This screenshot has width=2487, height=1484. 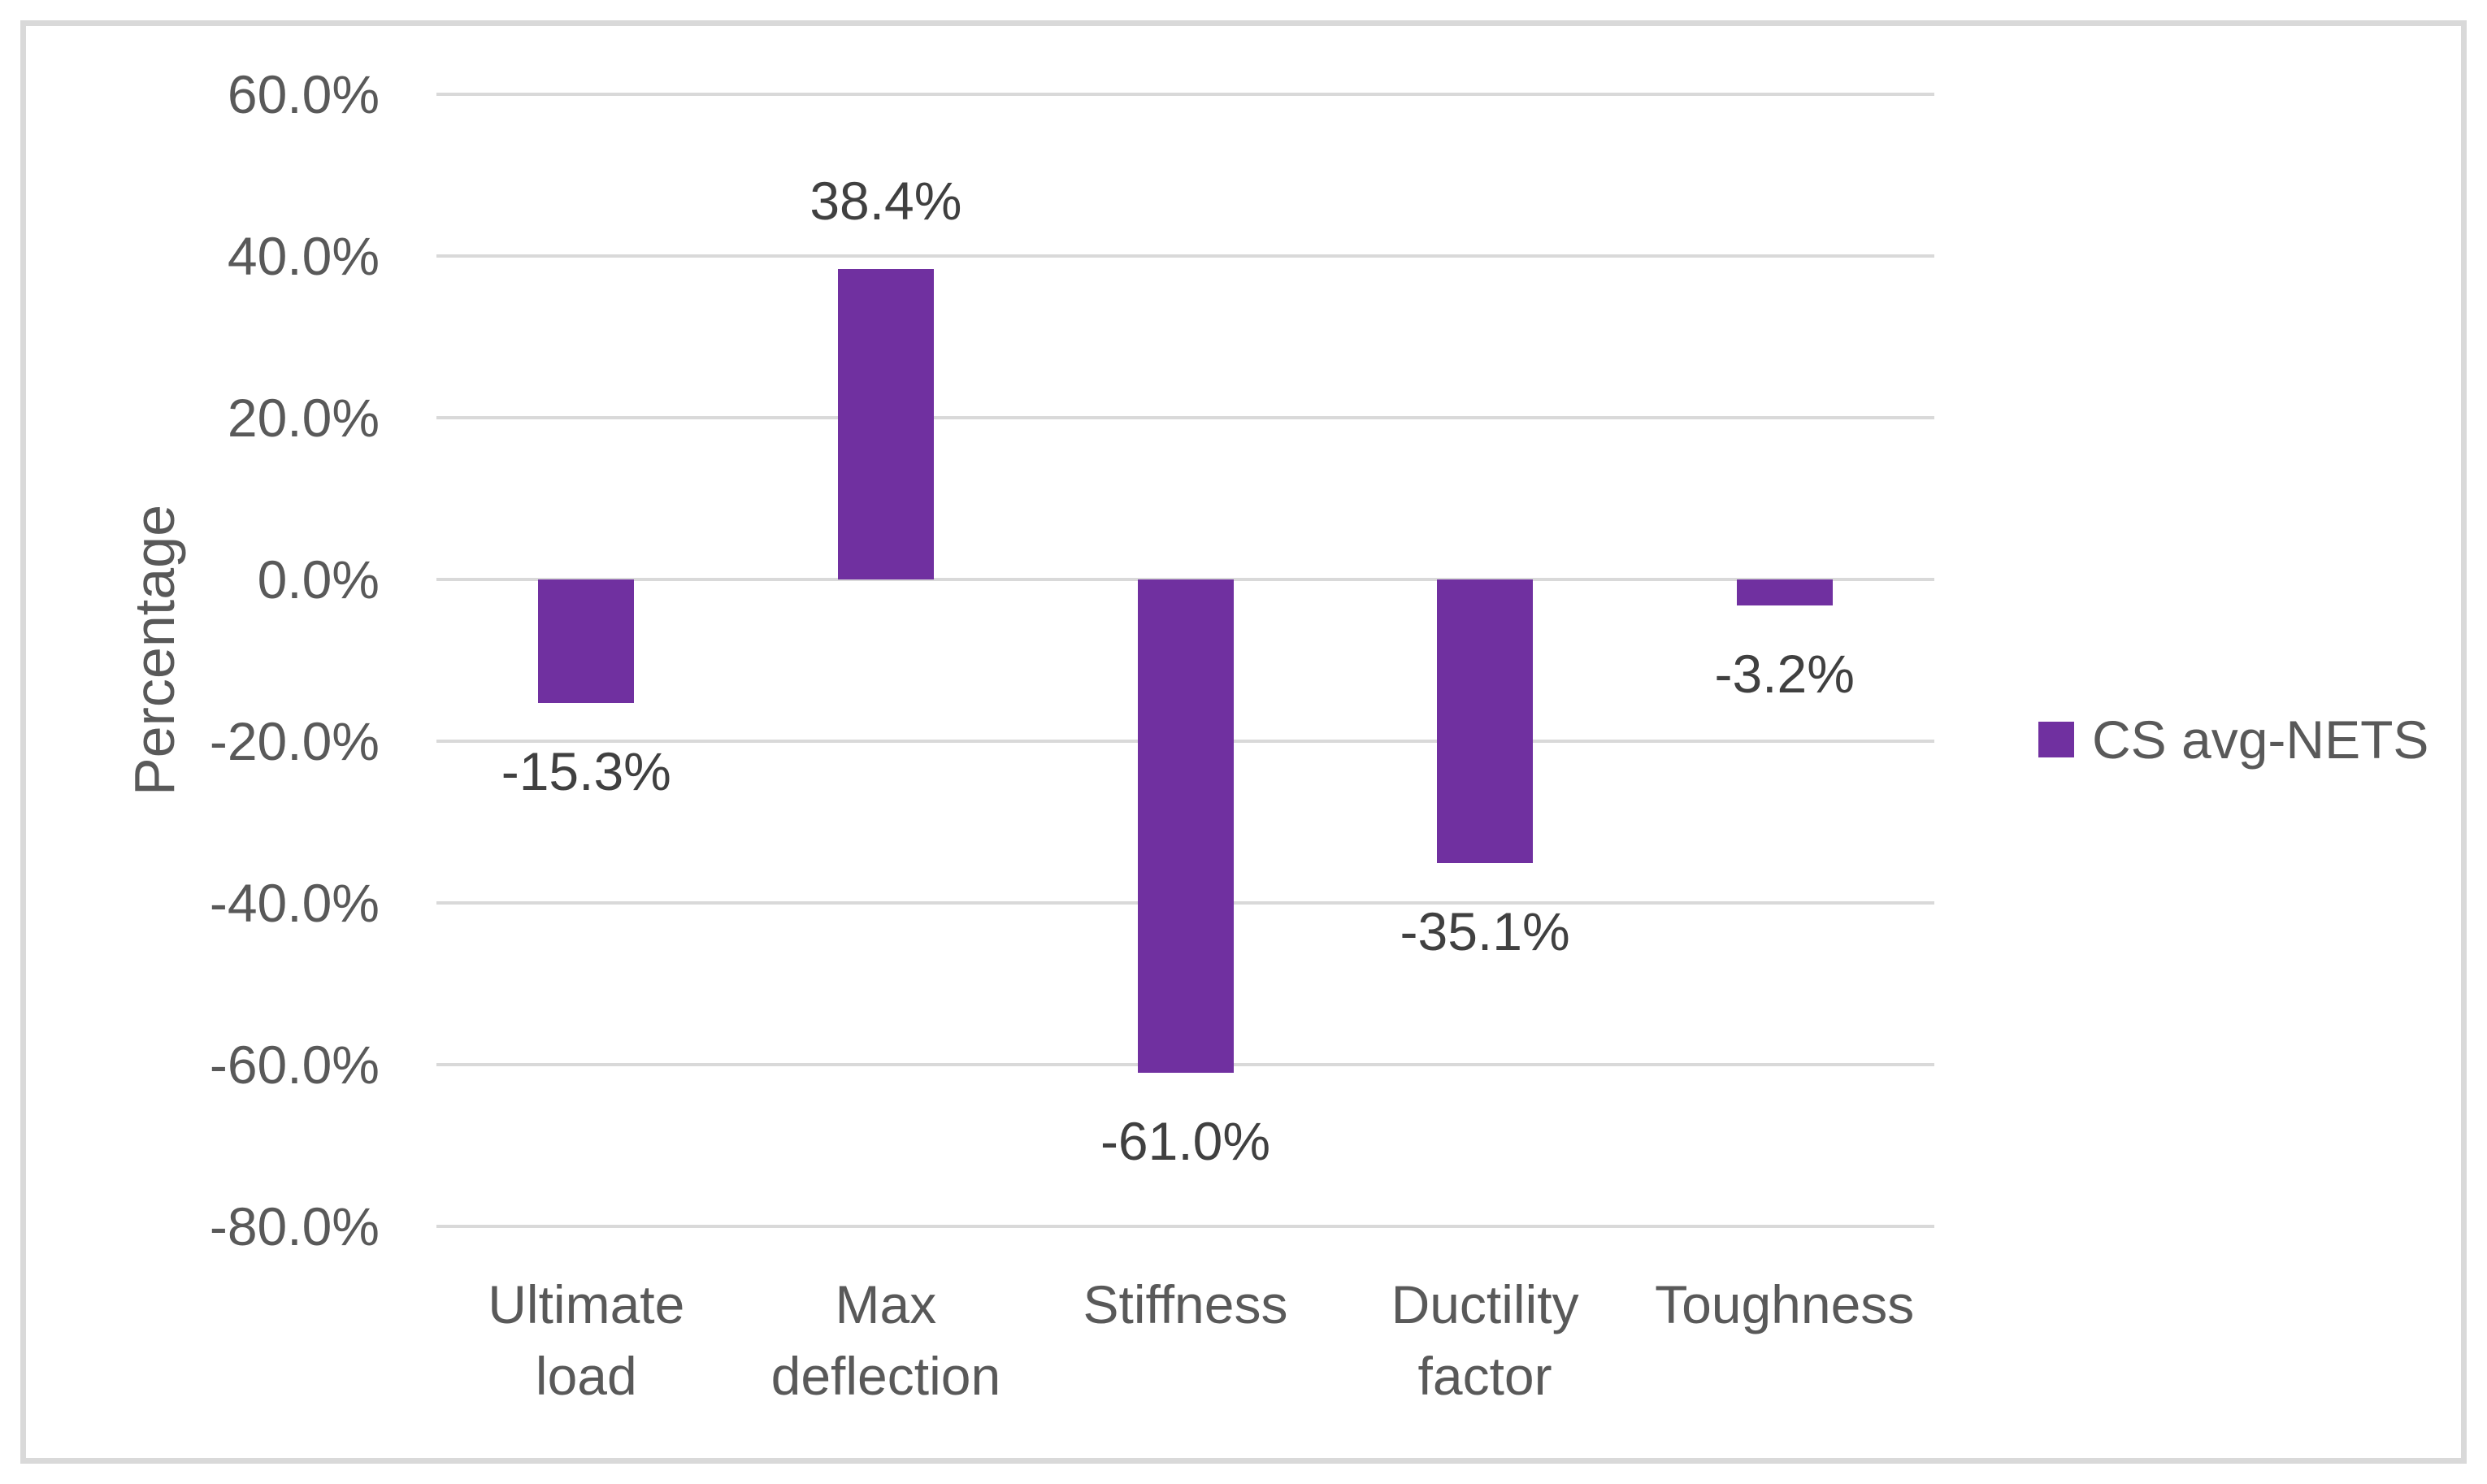 What do you see at coordinates (154, 650) in the screenshot?
I see `y-axis-title: Percentage` at bounding box center [154, 650].